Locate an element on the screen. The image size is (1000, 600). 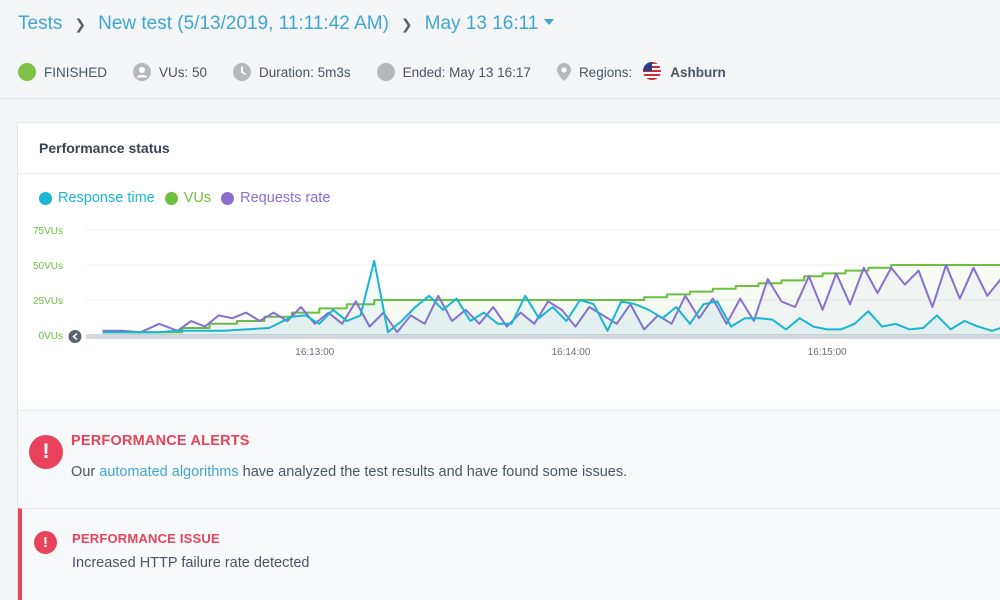
issue-title: PERFORMANCE ISSUE is located at coordinates (146, 538).